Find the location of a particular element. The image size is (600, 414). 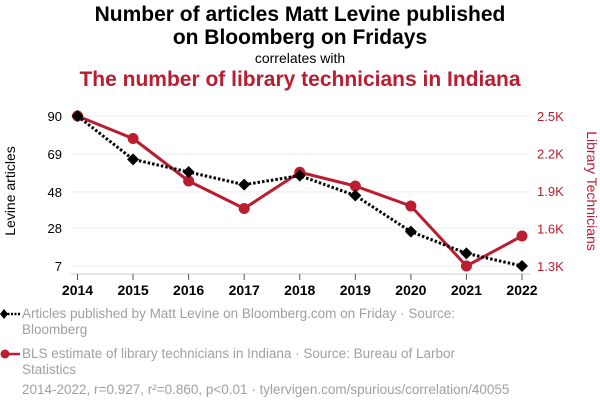

y-left-tick-label: 48 is located at coordinates (55, 192).